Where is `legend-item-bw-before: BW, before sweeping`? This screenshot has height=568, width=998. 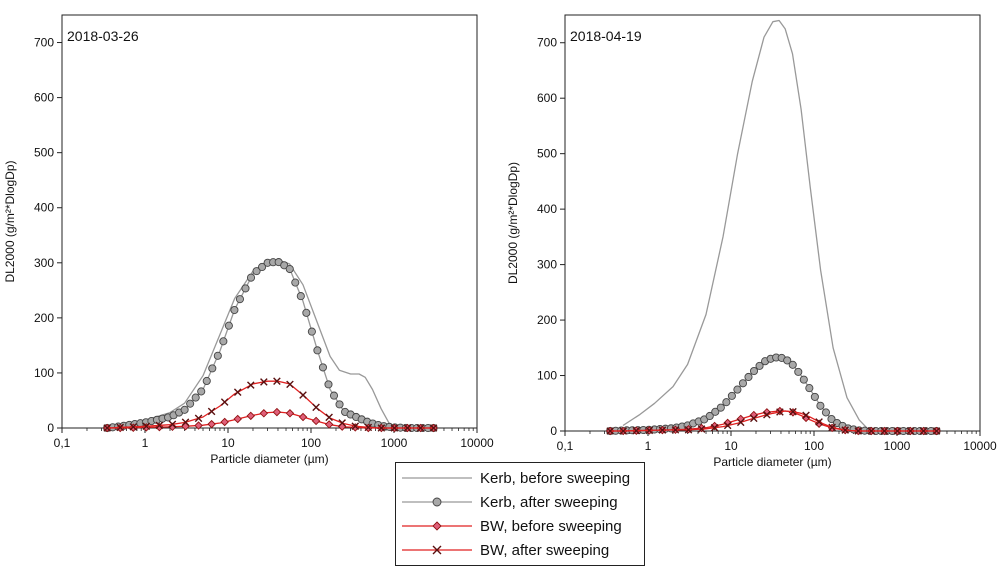
legend-item-bw-before: BW, before sweeping is located at coordinates (512, 526).